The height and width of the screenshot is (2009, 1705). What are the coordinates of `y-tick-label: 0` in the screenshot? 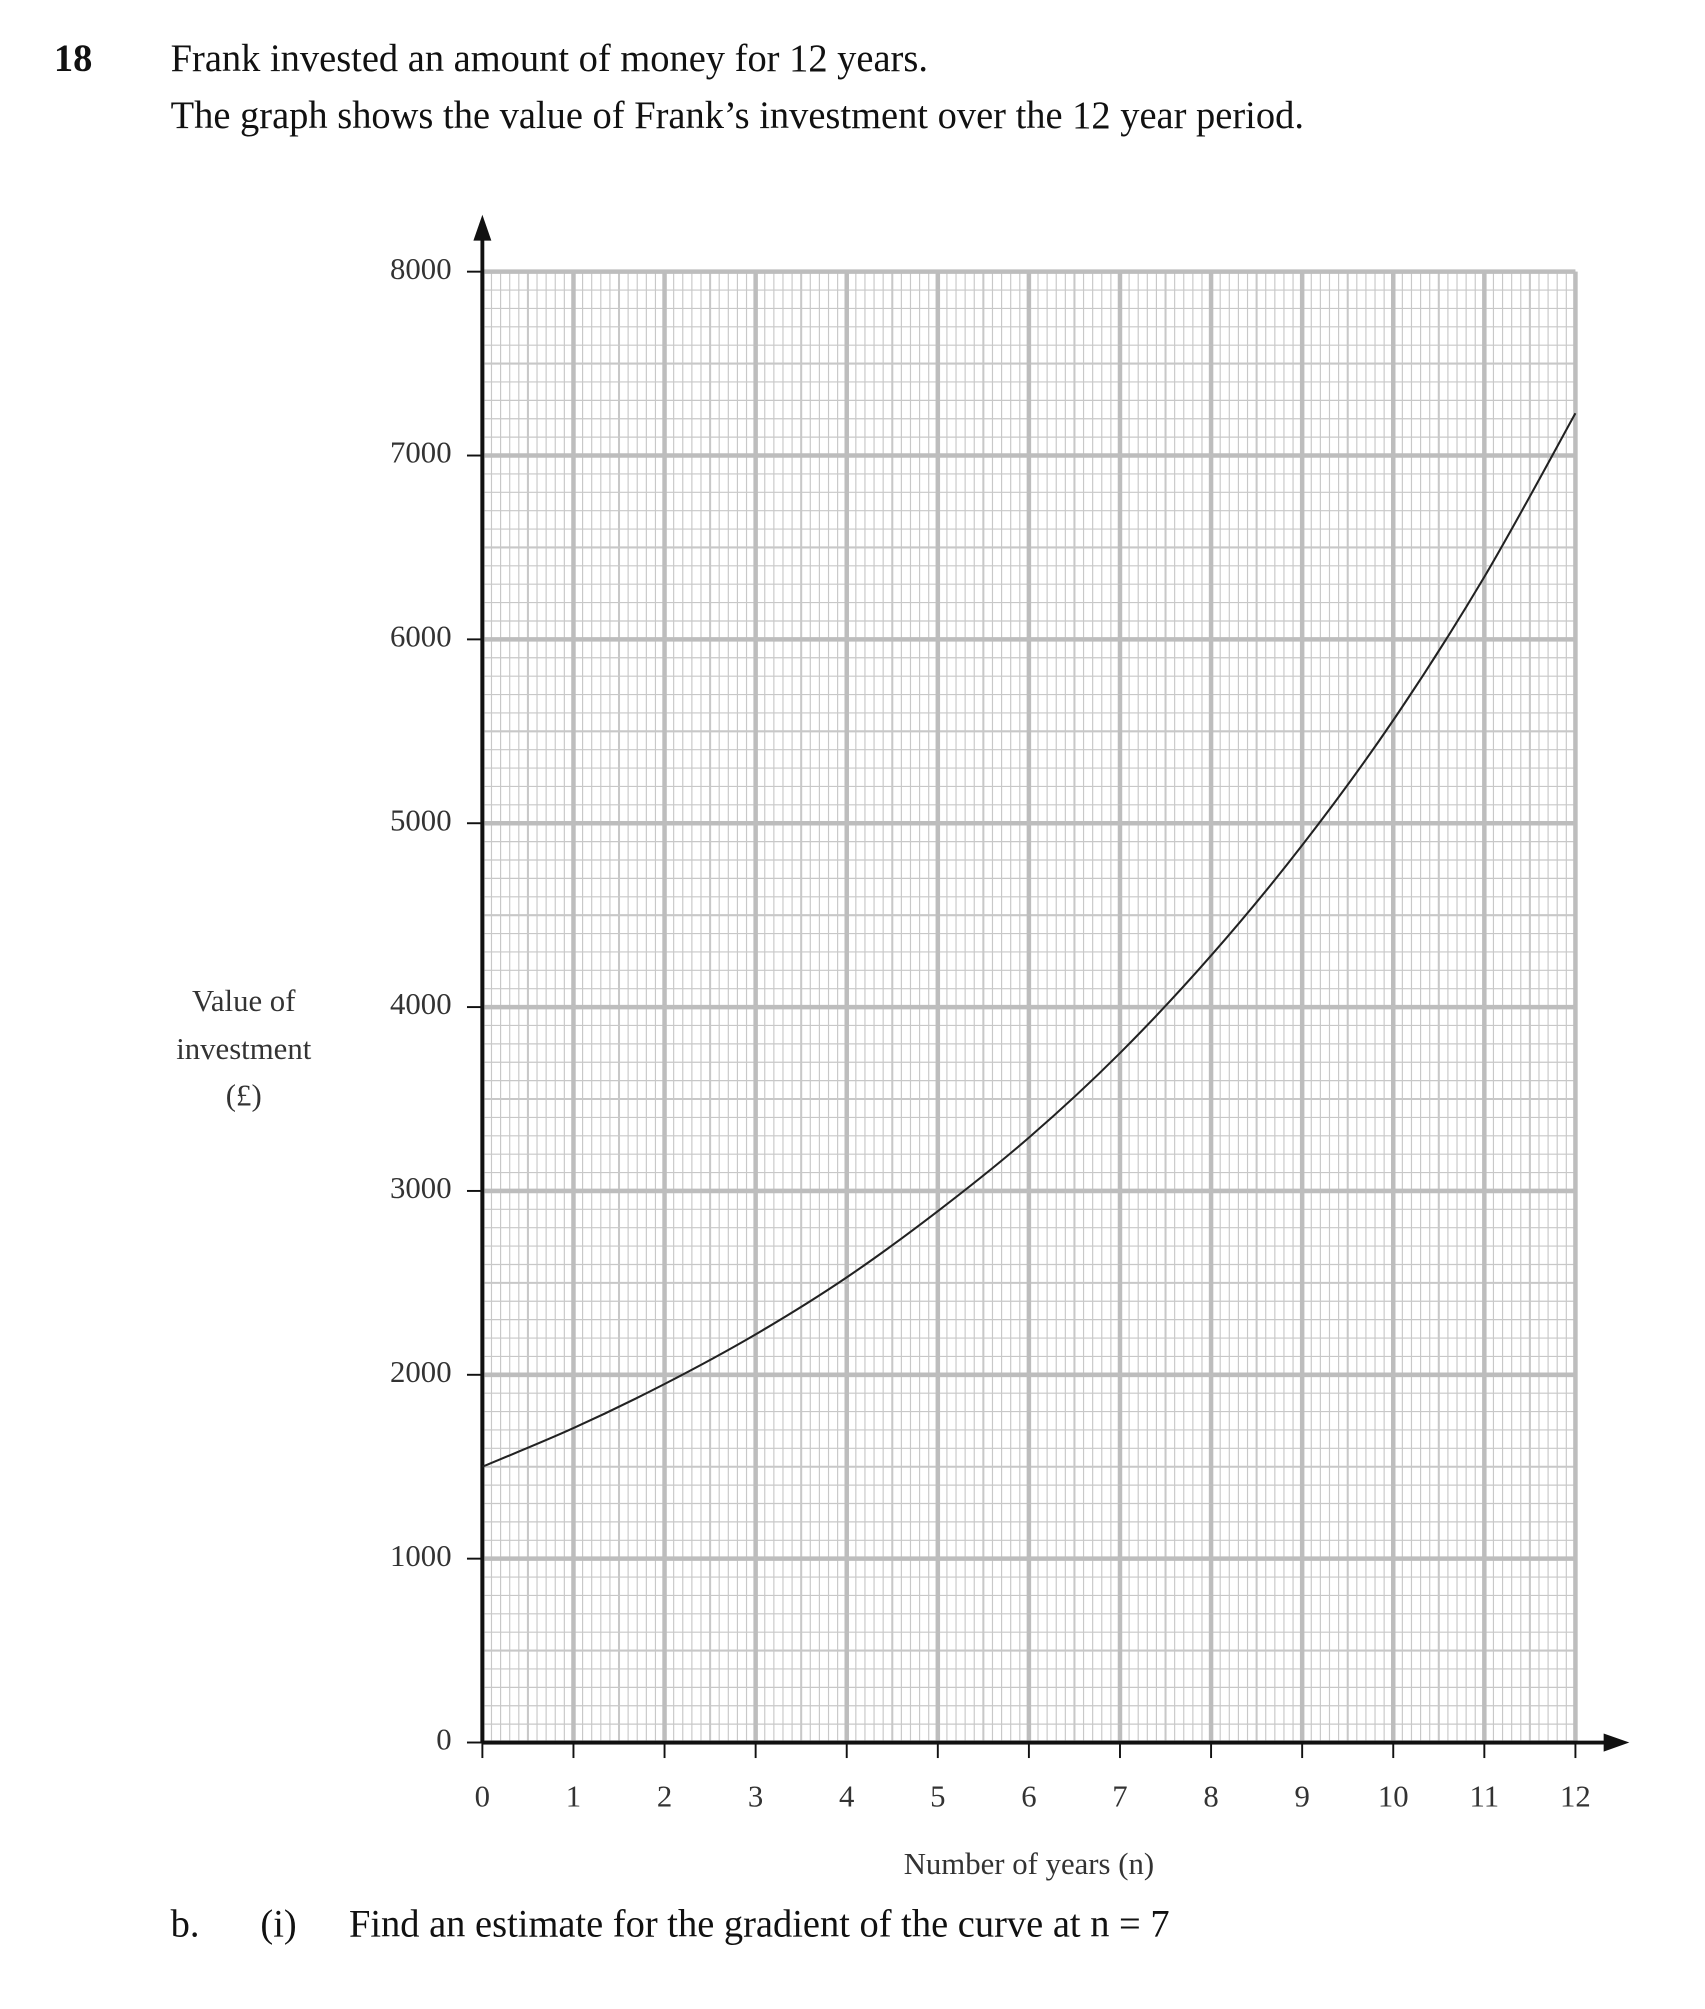 It's located at (443, 1739).